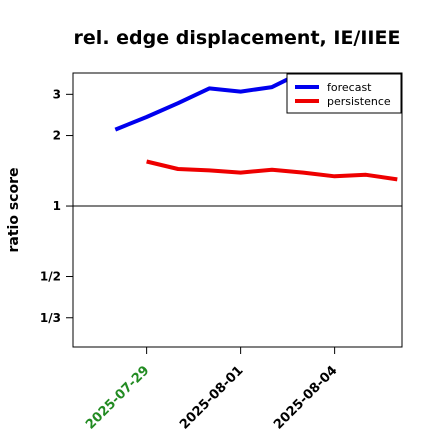 This screenshot has height=440, width=440. Describe the element at coordinates (272, 170) in the screenshot. I see `series-line-persistence` at that location.